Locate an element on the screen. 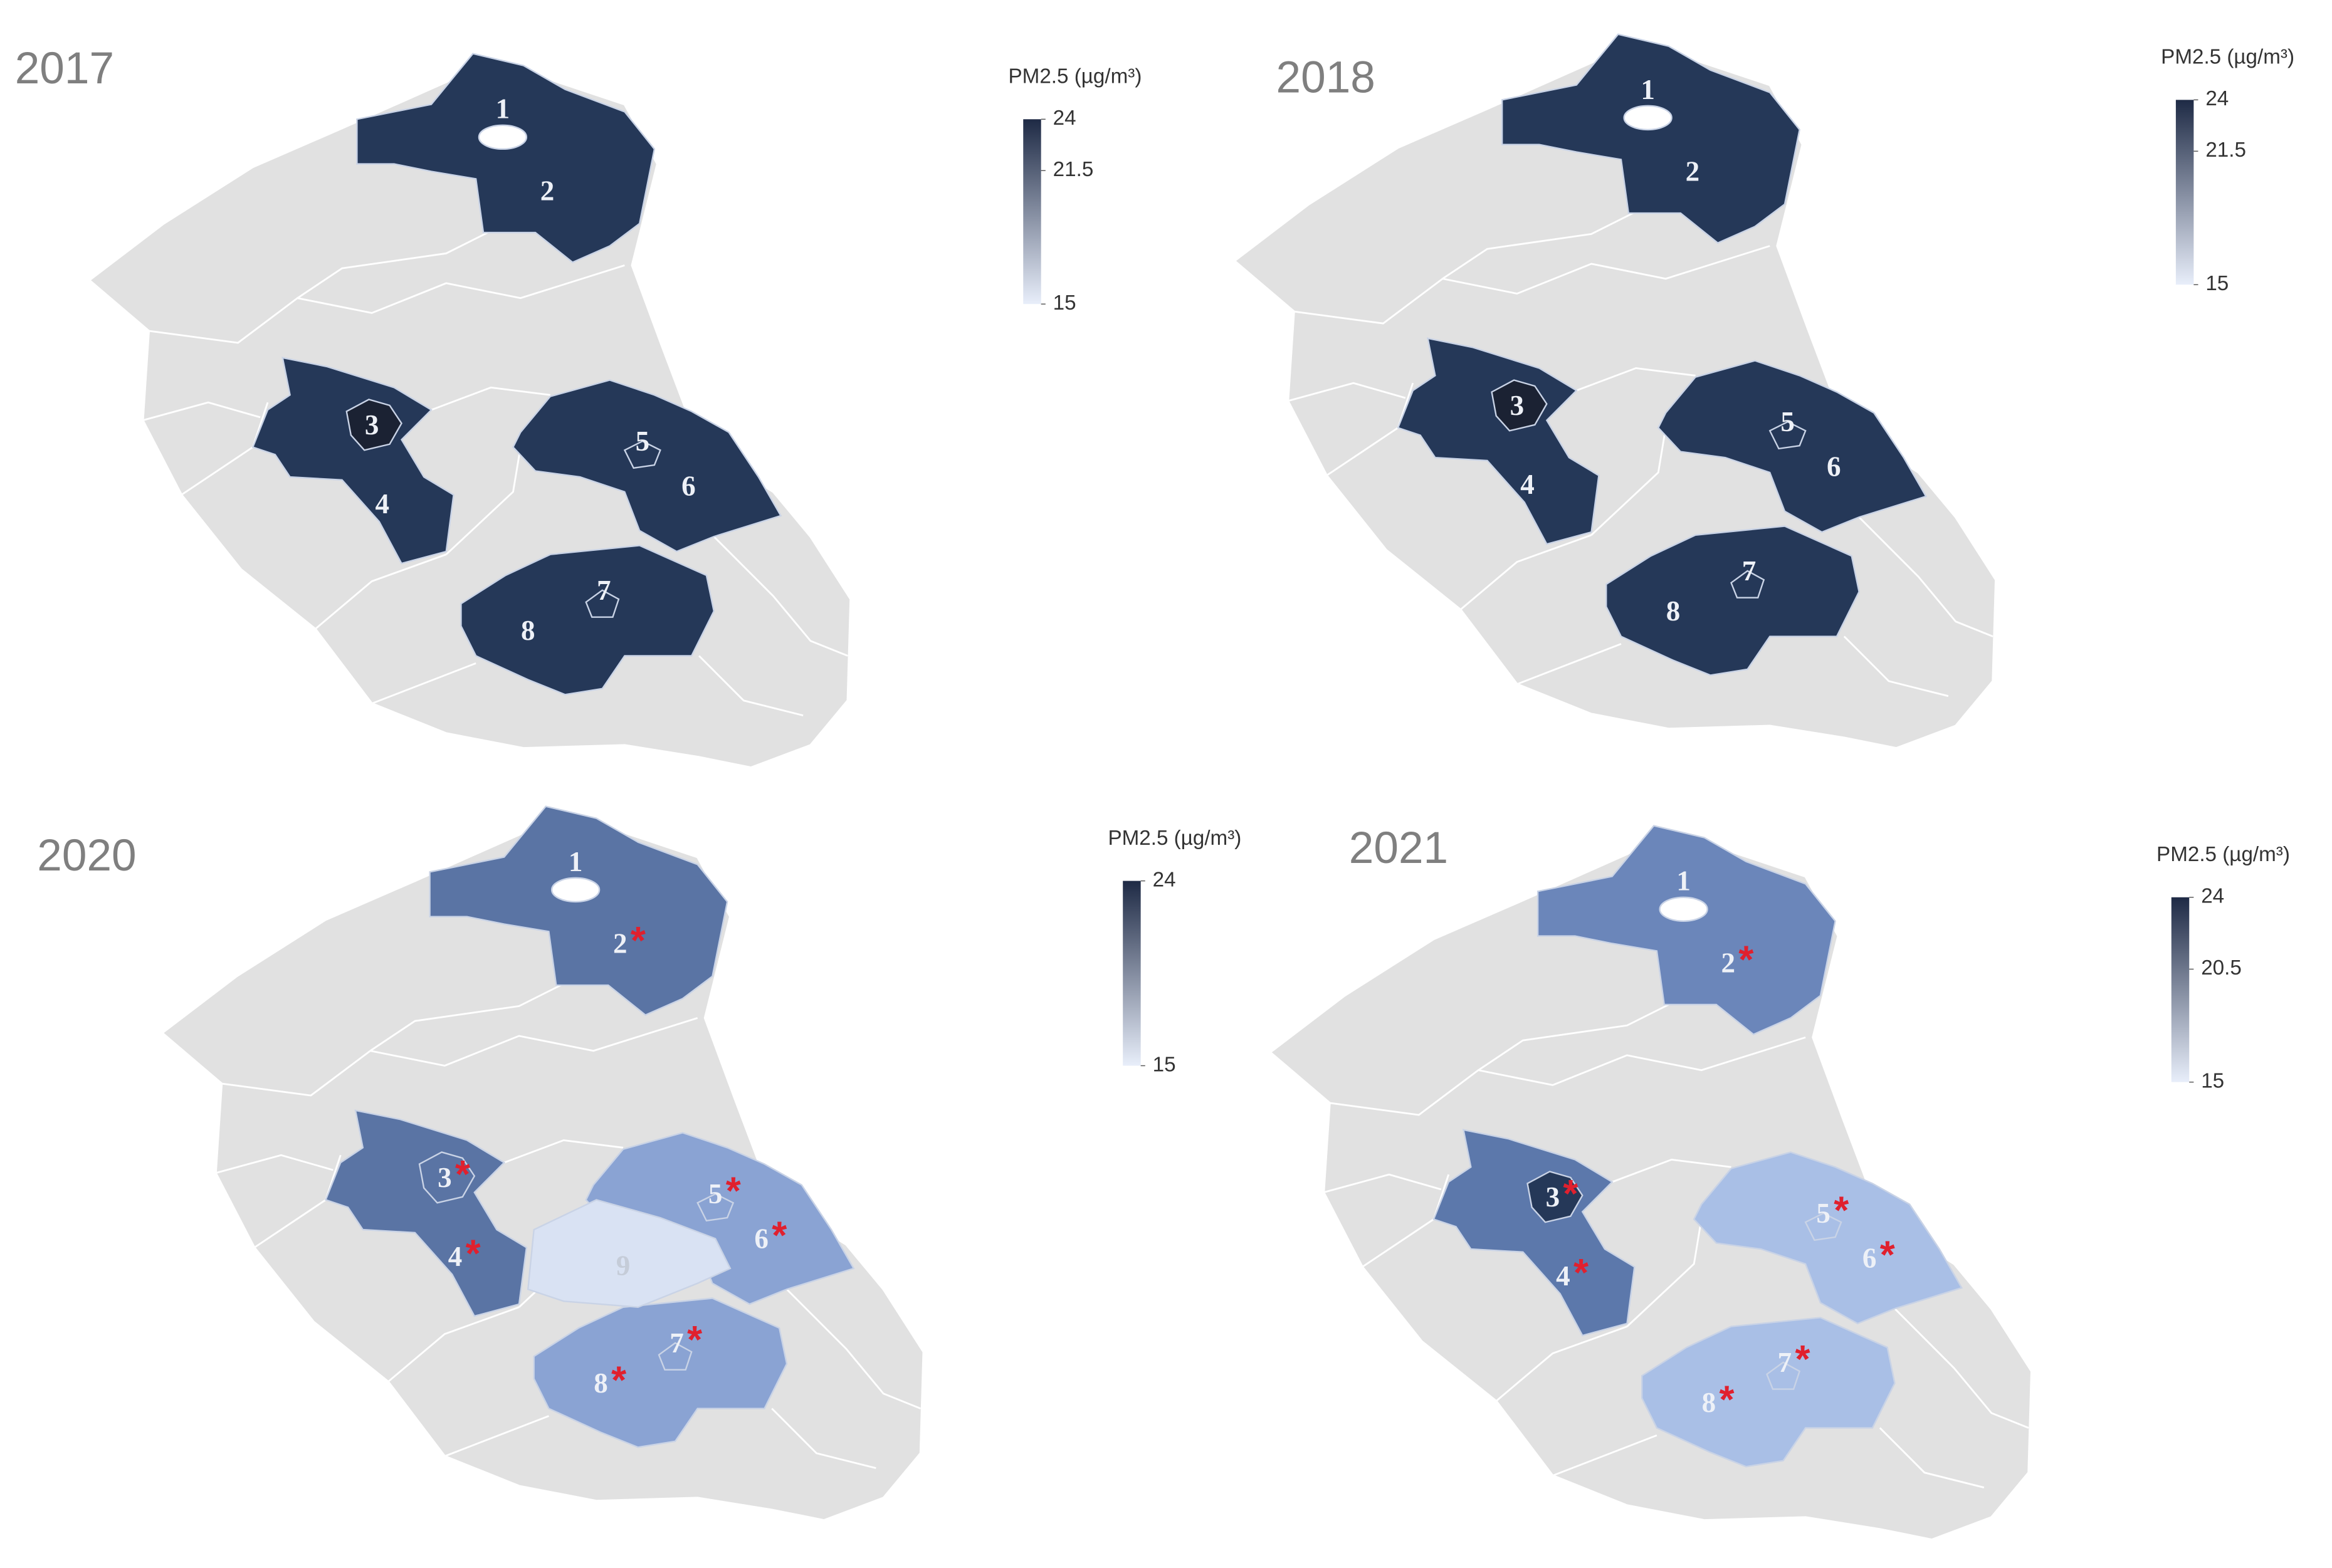  region-label: 9 is located at coordinates (623, 1265).